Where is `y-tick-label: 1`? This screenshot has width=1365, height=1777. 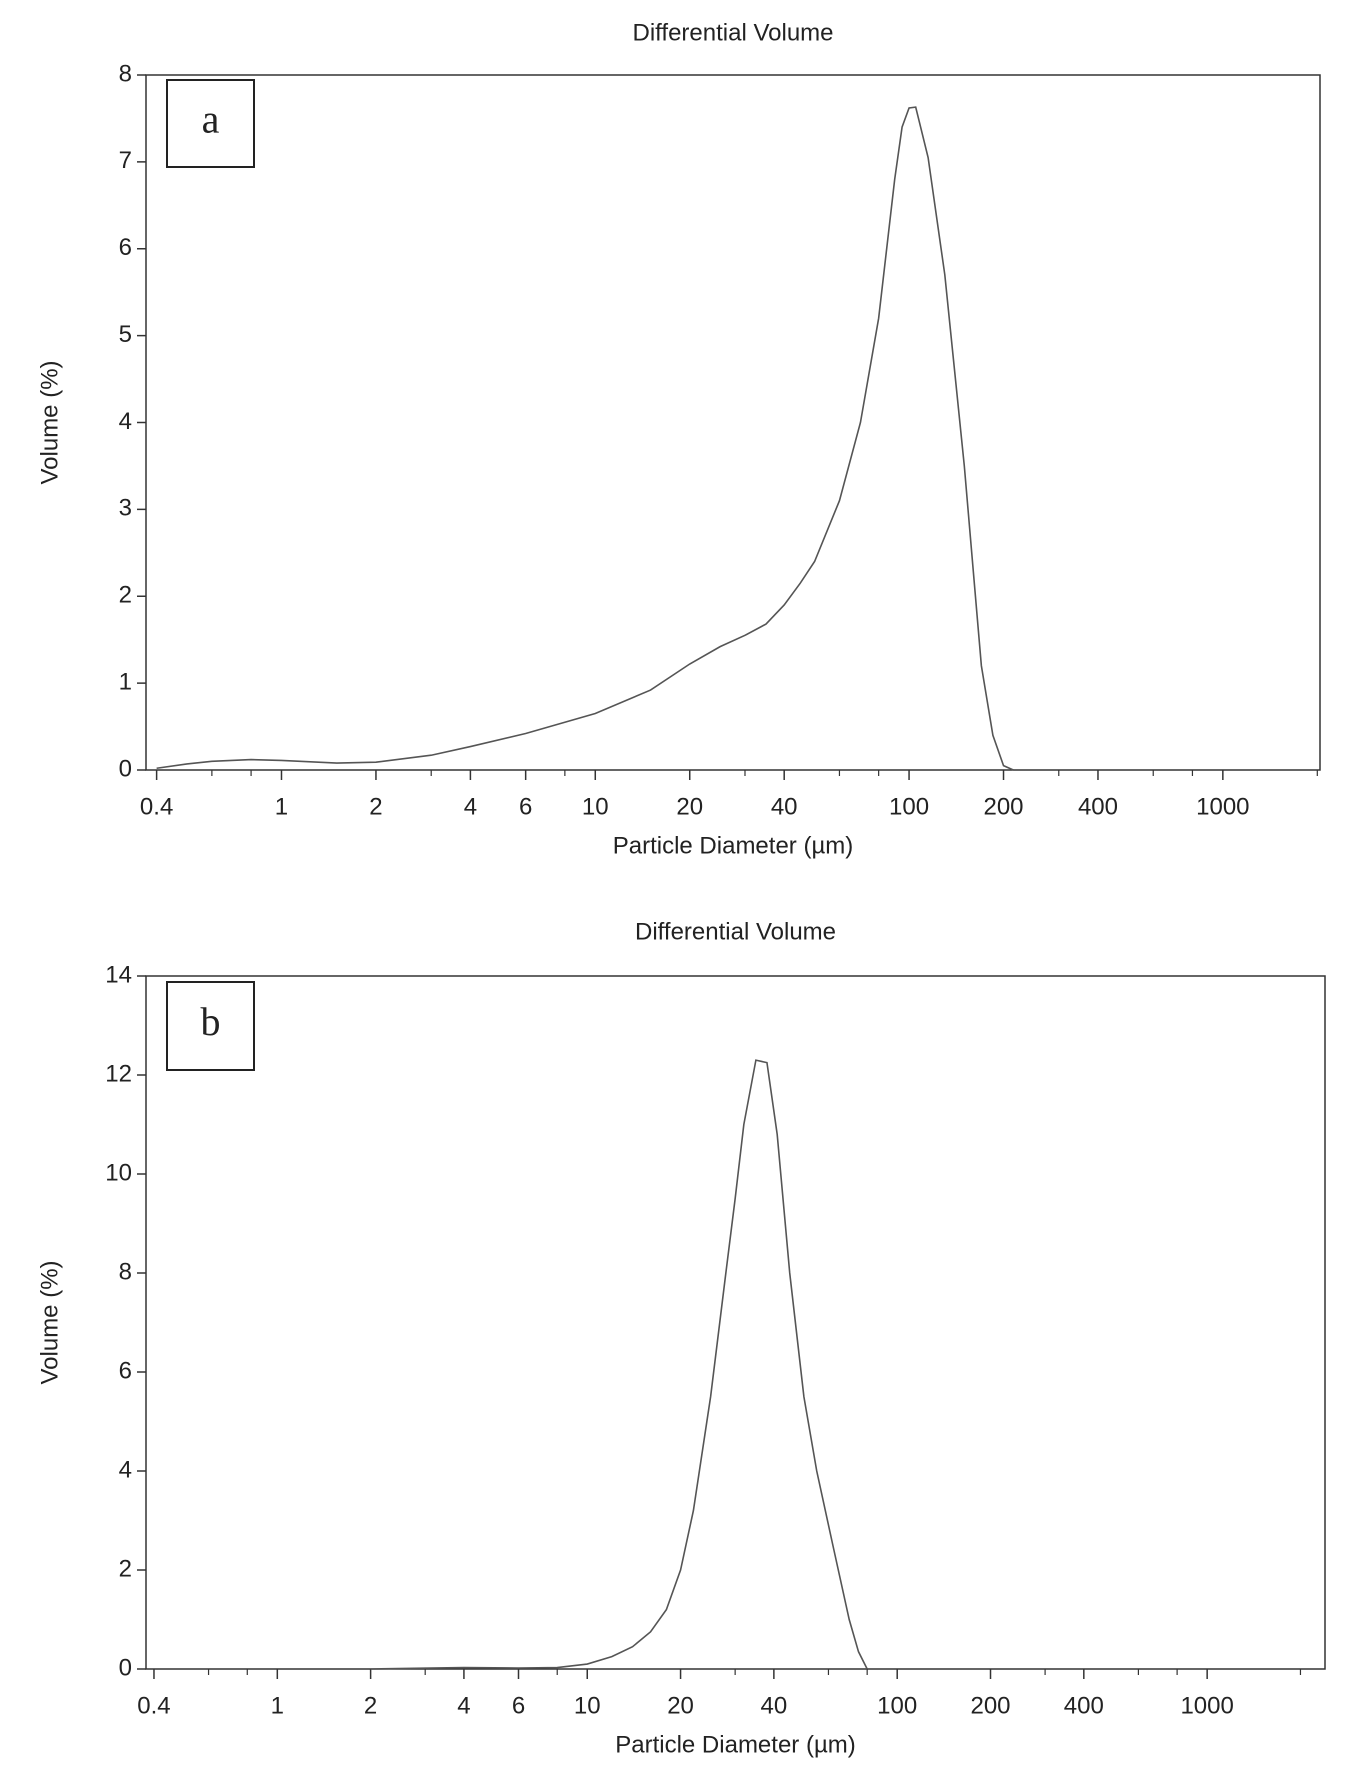 y-tick-label: 1 is located at coordinates (125, 681).